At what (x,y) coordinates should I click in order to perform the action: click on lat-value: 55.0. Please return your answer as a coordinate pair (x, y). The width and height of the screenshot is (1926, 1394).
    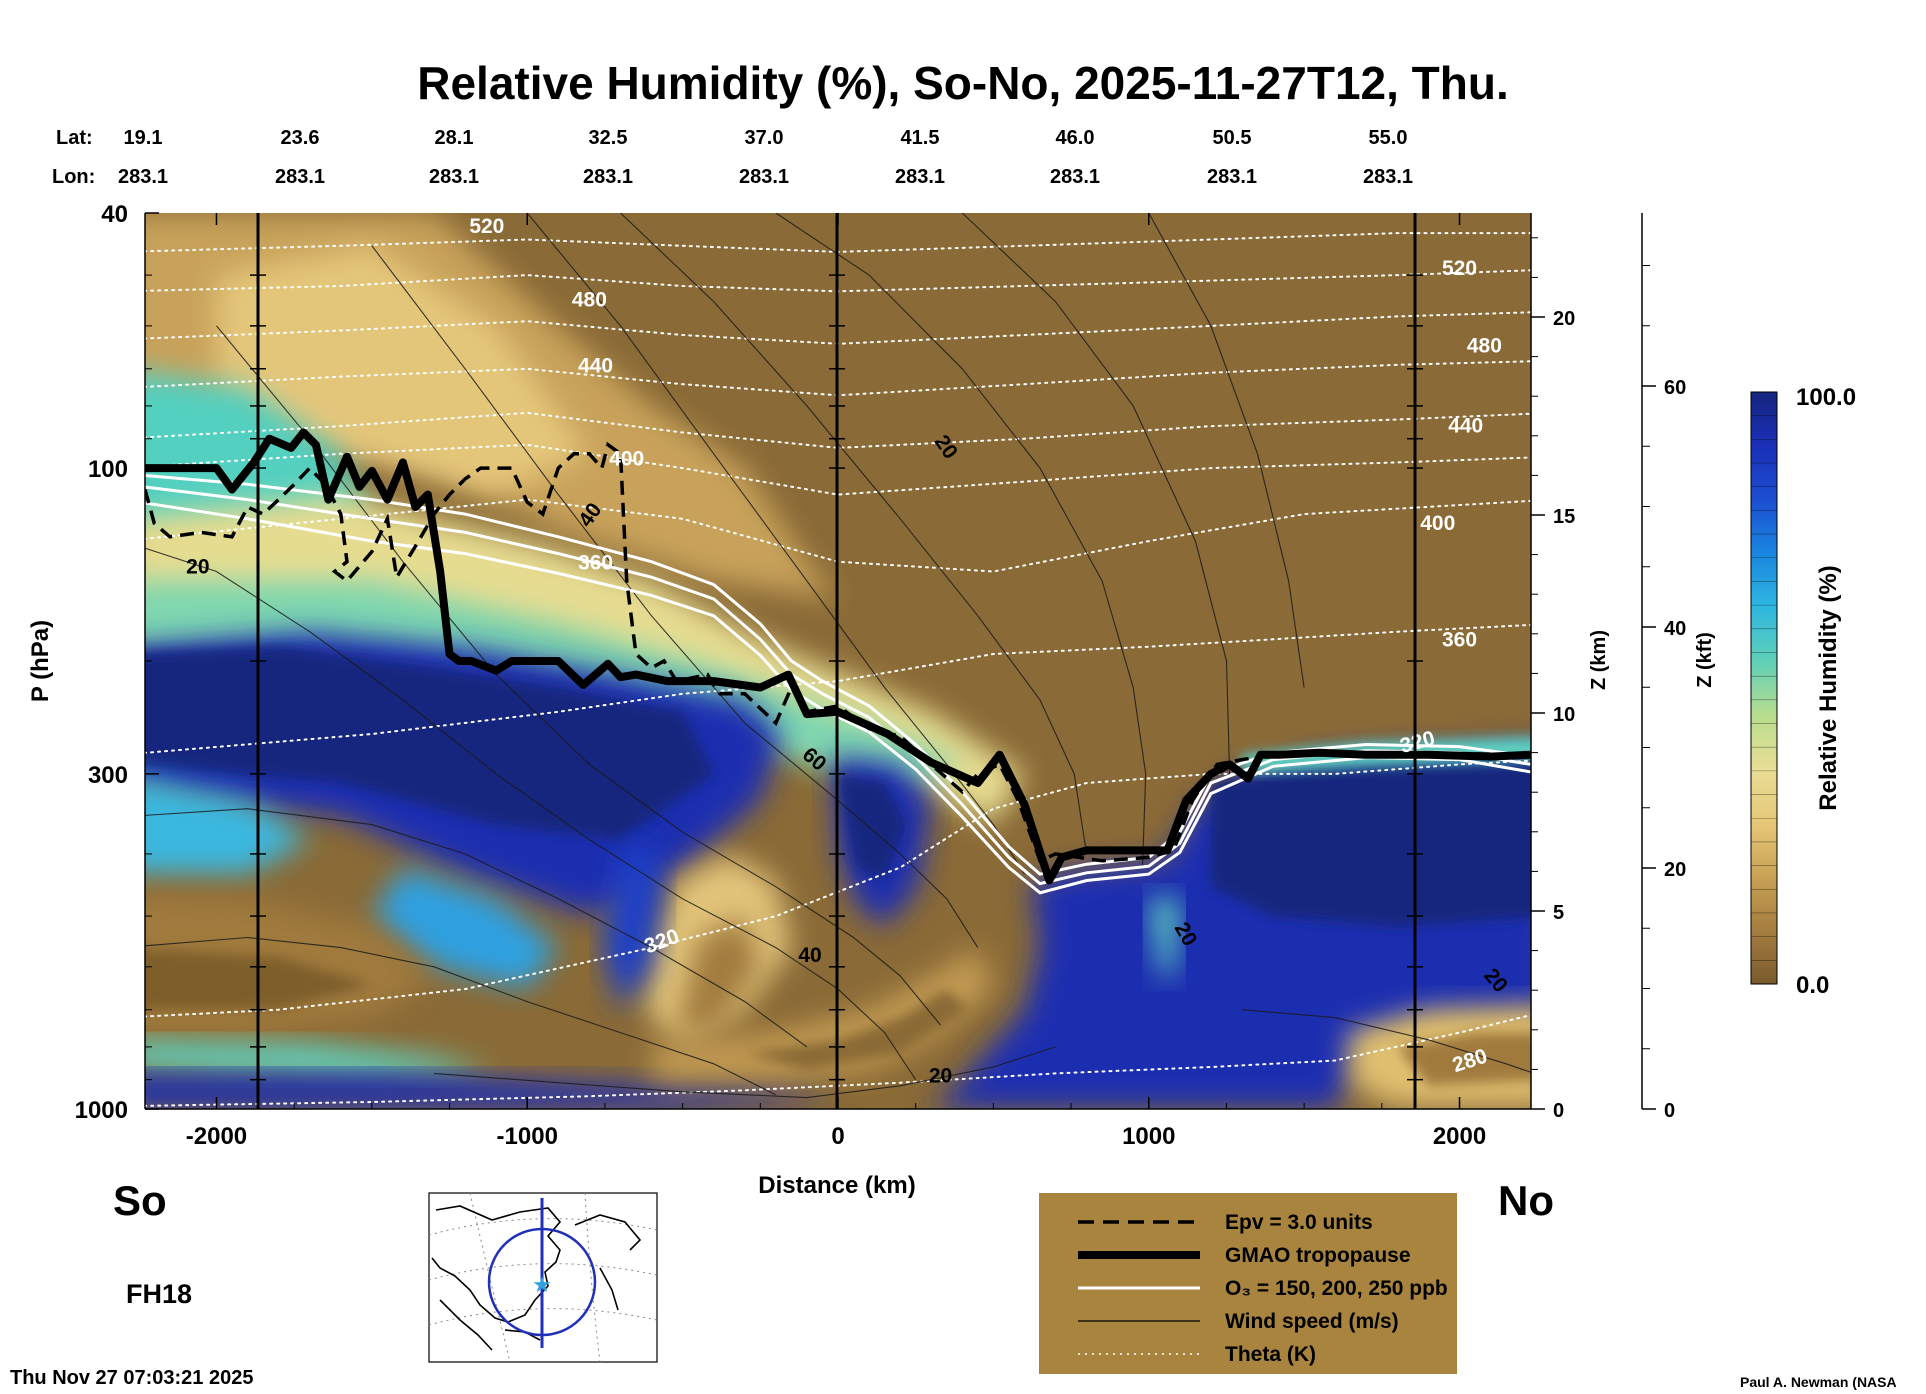
    Looking at the image, I should click on (1388, 138).